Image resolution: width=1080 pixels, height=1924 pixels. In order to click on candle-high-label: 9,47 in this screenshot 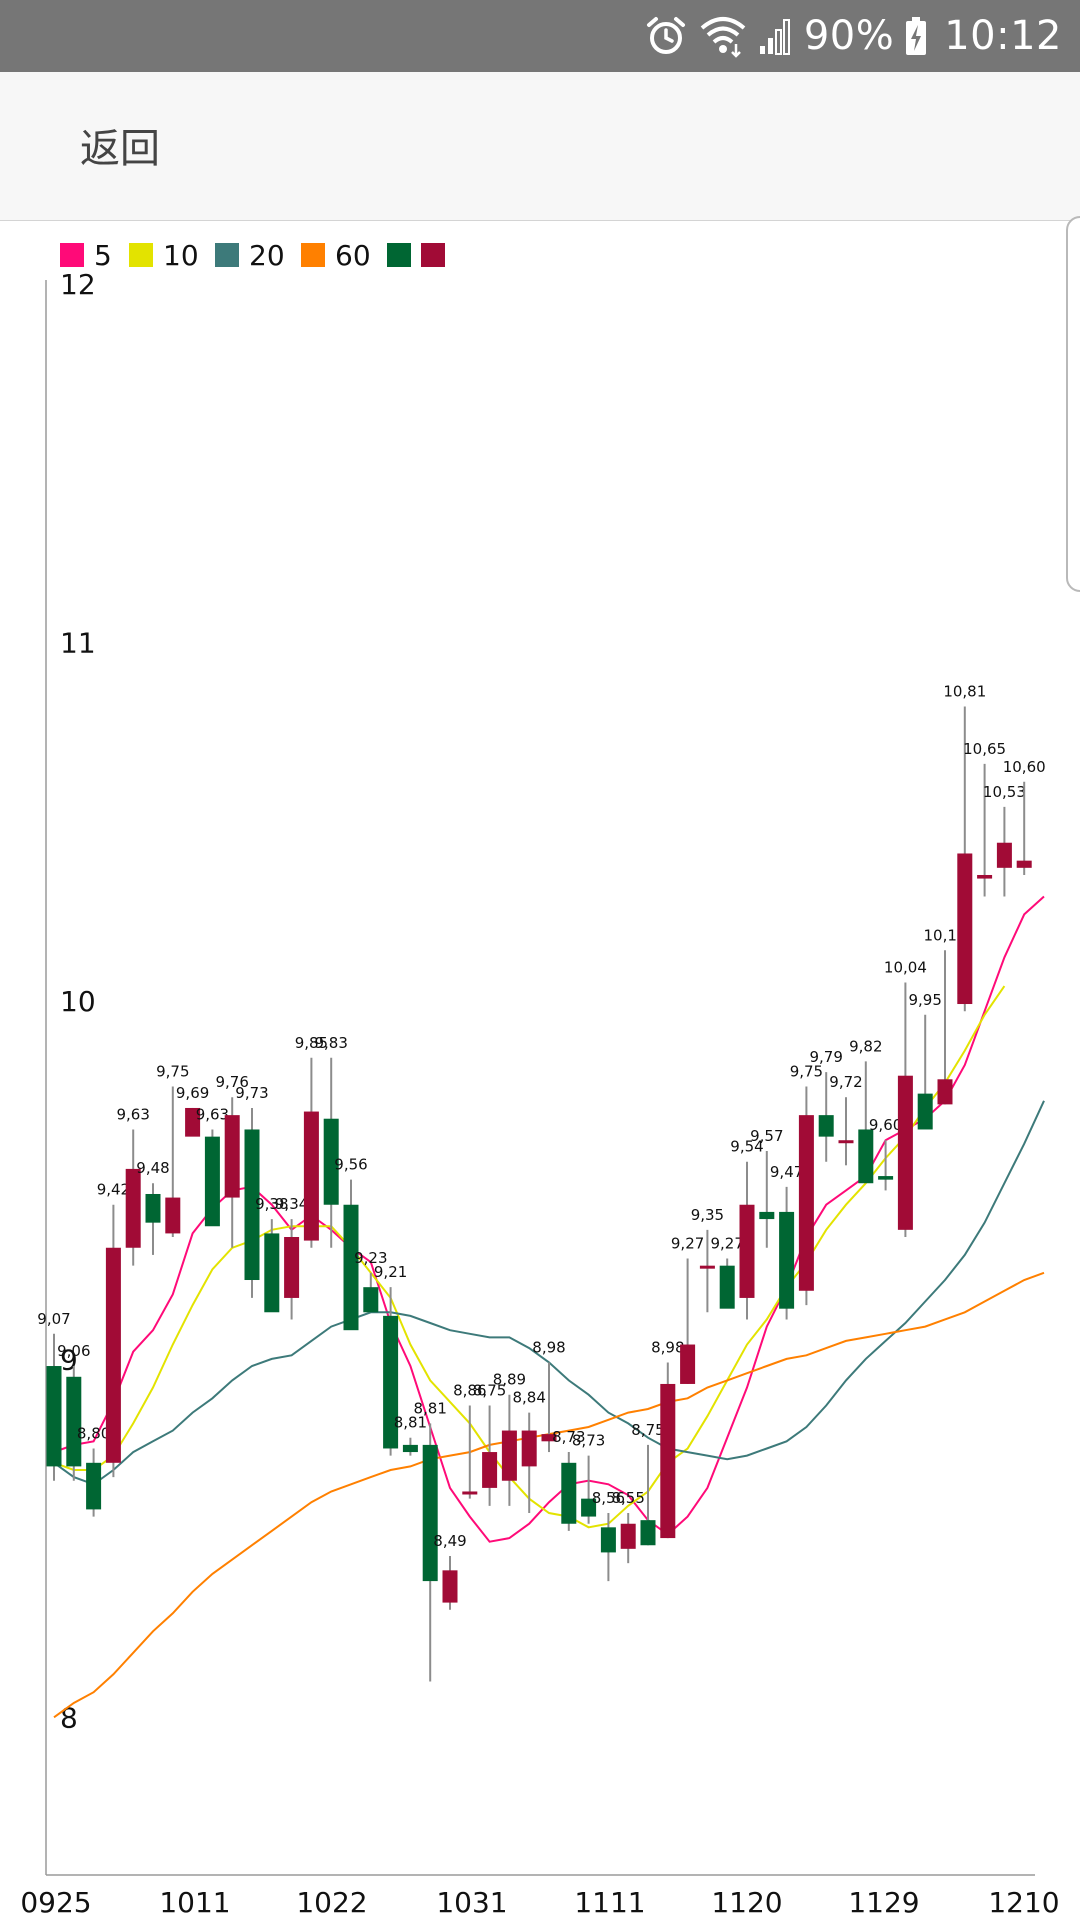, I will do `click(786, 1172)`.